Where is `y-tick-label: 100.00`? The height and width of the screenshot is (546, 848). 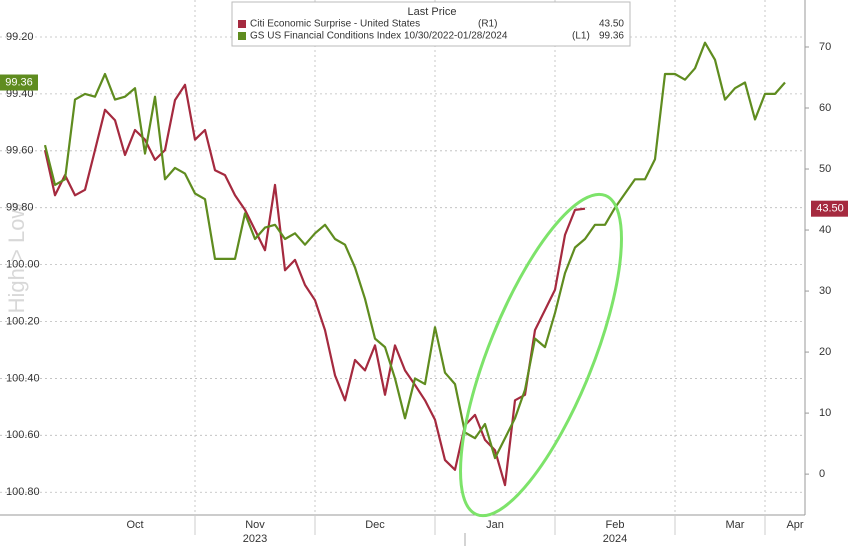 y-tick-label: 100.00 is located at coordinates (23, 265).